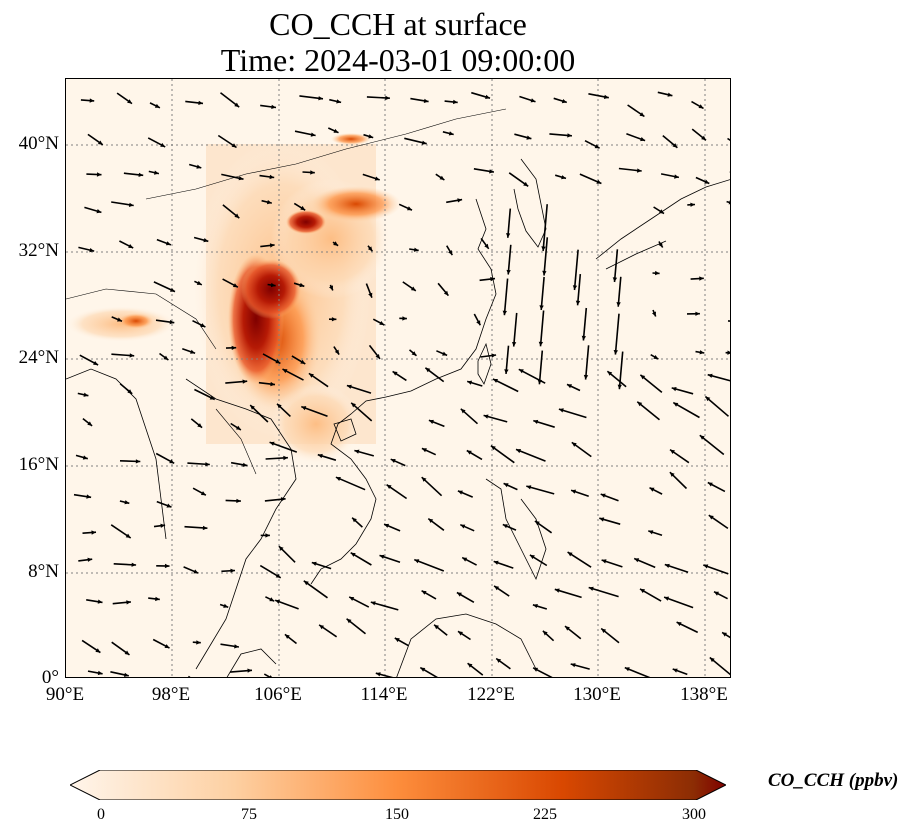 The image size is (921, 836). What do you see at coordinates (398, 785) in the screenshot?
I see `colorbar` at bounding box center [398, 785].